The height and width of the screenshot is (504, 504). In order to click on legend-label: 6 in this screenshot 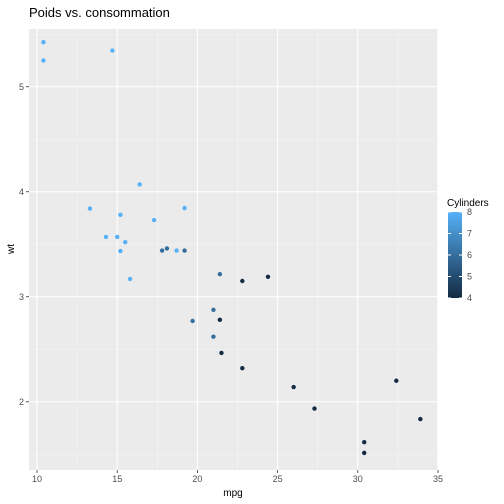, I will do `click(469, 255)`.